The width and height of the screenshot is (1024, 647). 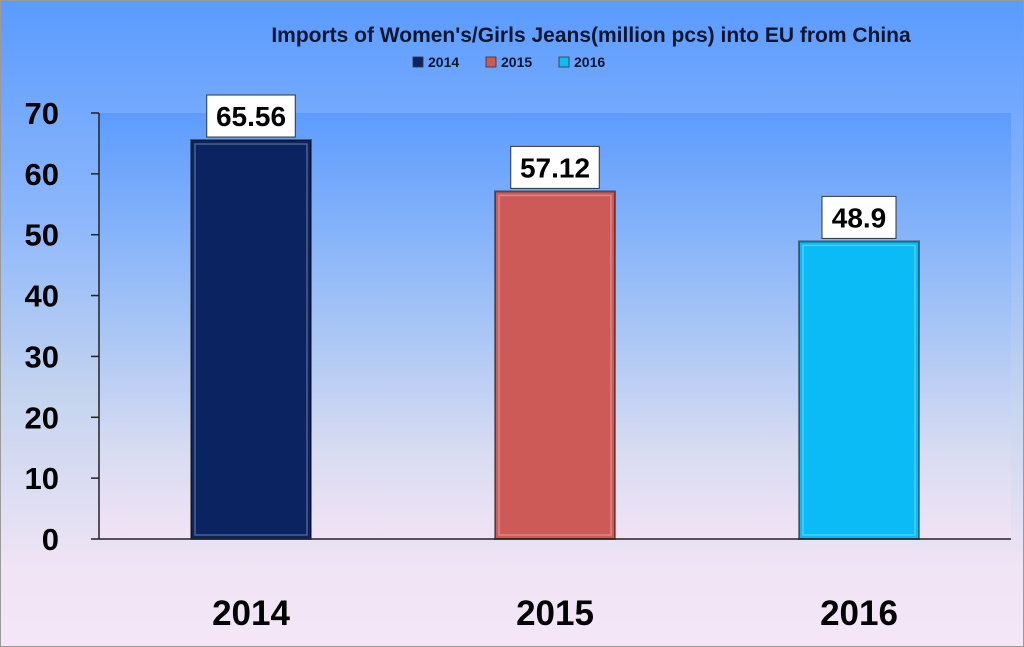 I want to click on y-tick-label: 0, so click(x=50, y=539).